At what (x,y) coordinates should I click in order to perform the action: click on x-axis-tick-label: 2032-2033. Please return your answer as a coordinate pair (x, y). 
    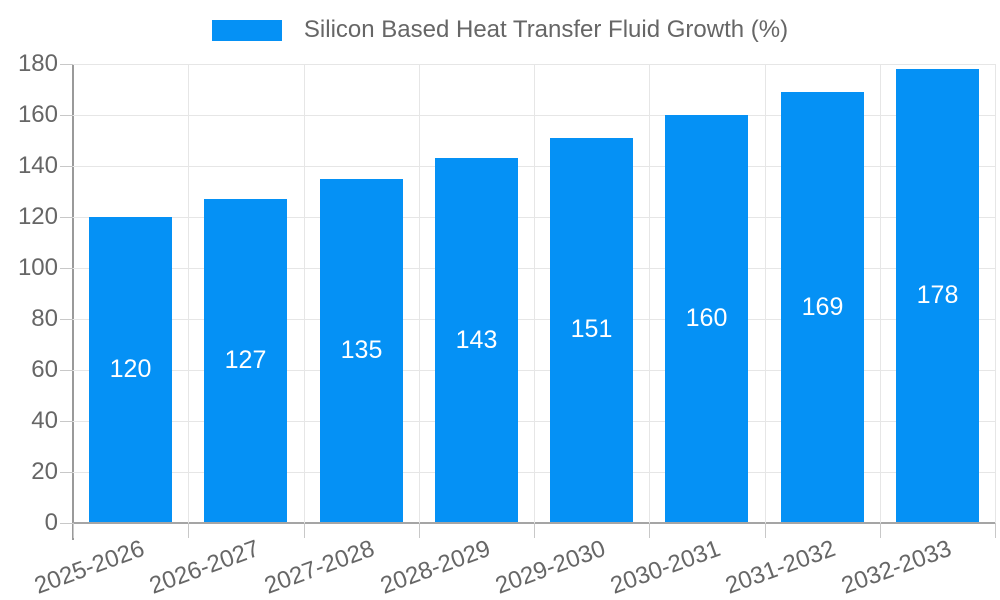
    Looking at the image, I should click on (896, 567).